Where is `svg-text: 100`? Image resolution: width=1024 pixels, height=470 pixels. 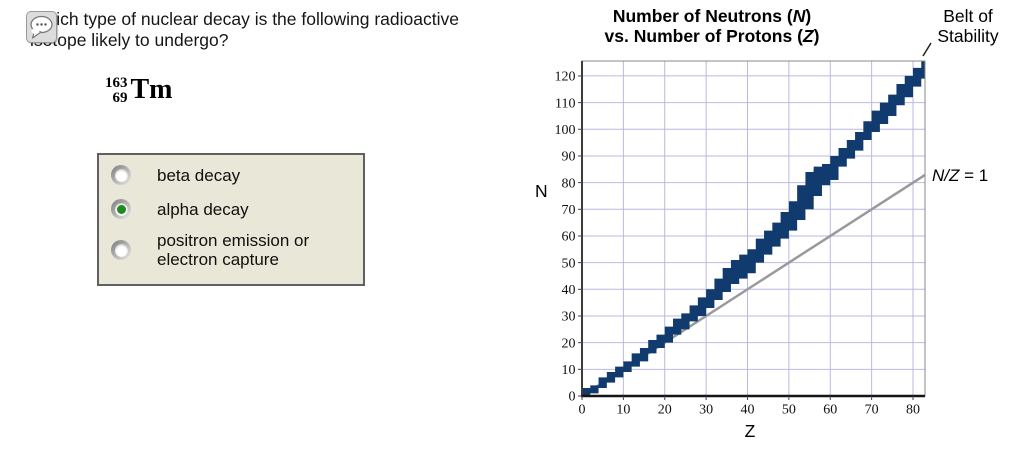 svg-text: 100 is located at coordinates (565, 130).